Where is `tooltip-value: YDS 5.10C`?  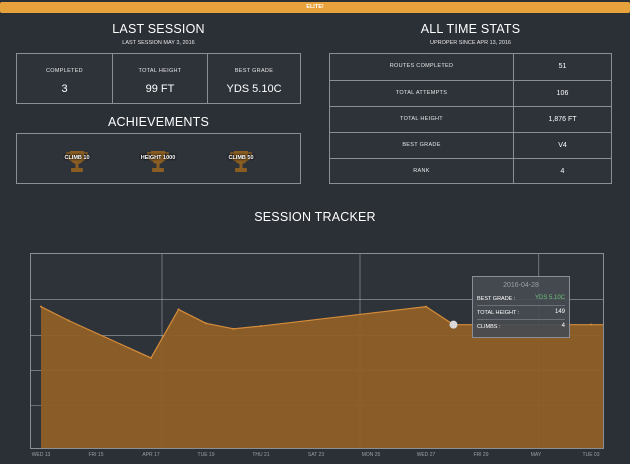
tooltip-value: YDS 5.10C is located at coordinates (549, 298).